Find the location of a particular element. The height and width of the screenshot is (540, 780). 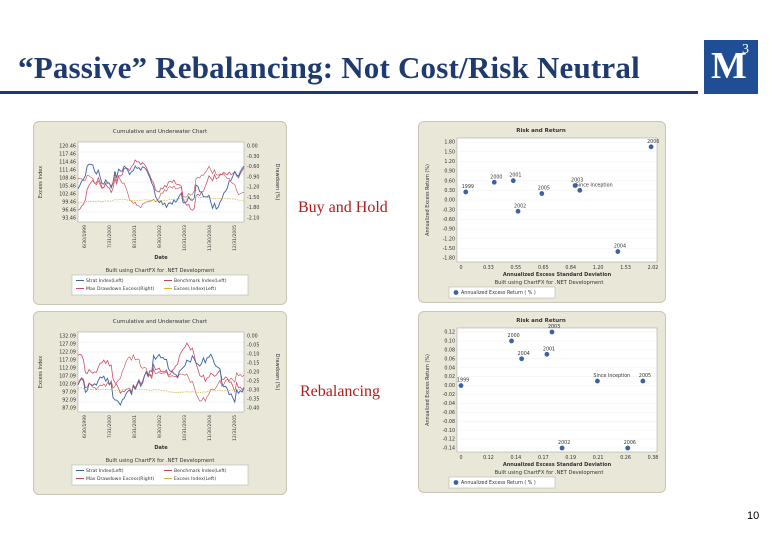

y-tick: -0.08 is located at coordinates (449, 422).